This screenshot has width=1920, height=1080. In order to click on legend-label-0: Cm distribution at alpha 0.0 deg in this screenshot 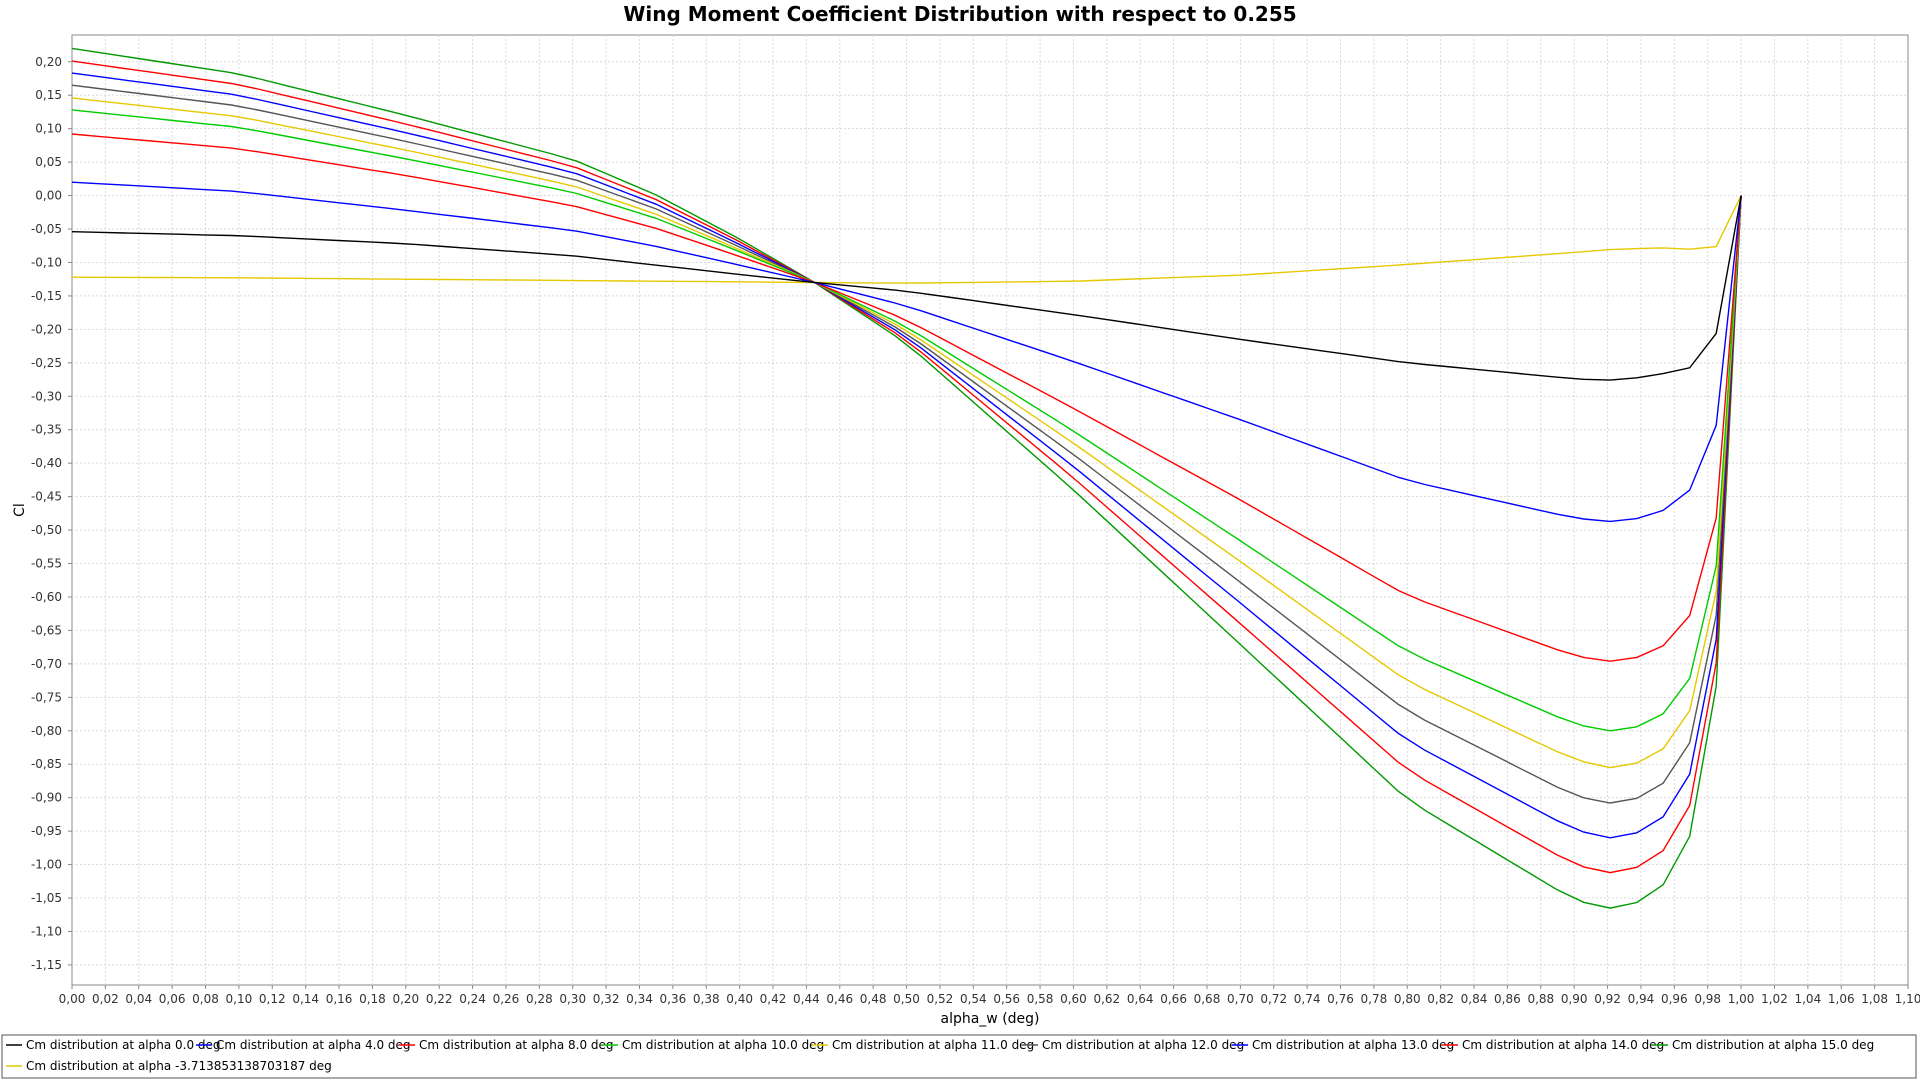, I will do `click(123, 1045)`.